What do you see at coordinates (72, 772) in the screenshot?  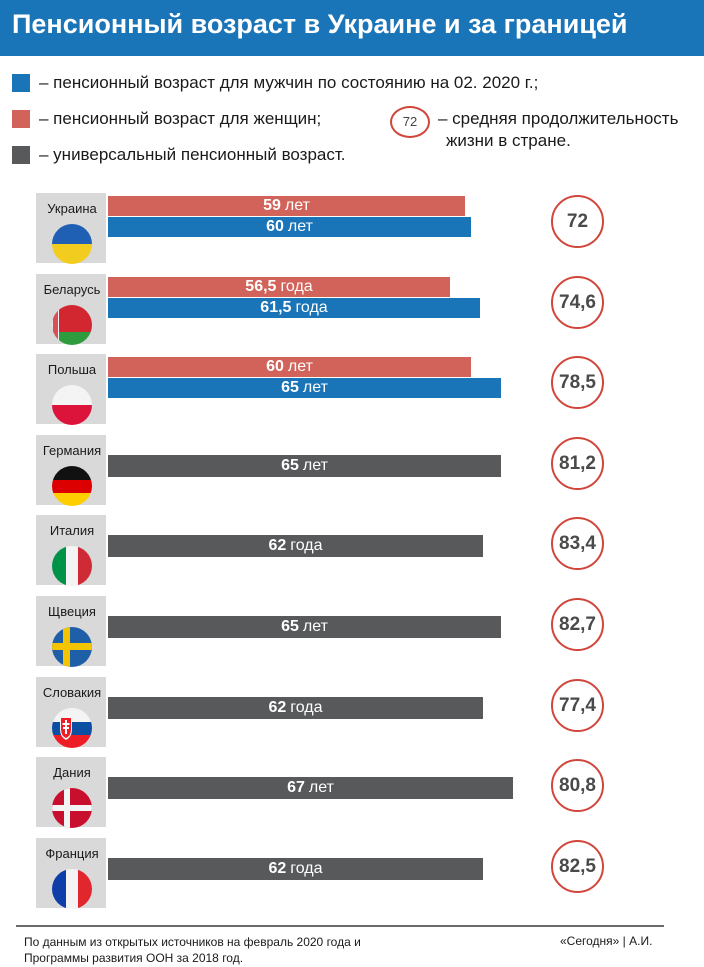 I see `country-name: Дания` at bounding box center [72, 772].